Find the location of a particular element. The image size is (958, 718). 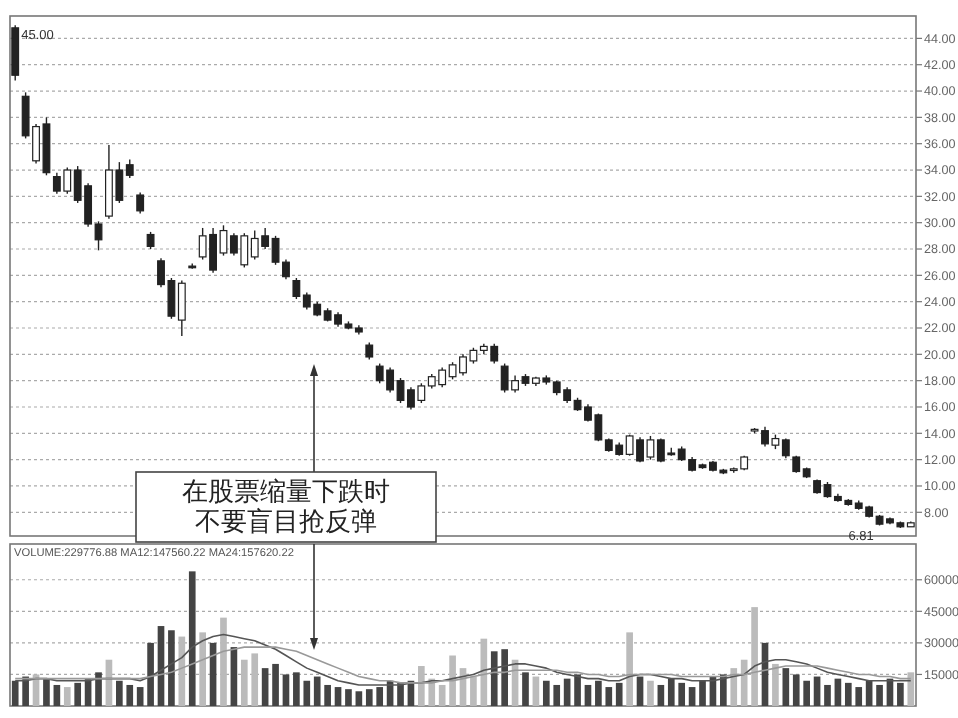

annotation: 在股票缩量下跌时 is located at coordinates (286, 491).